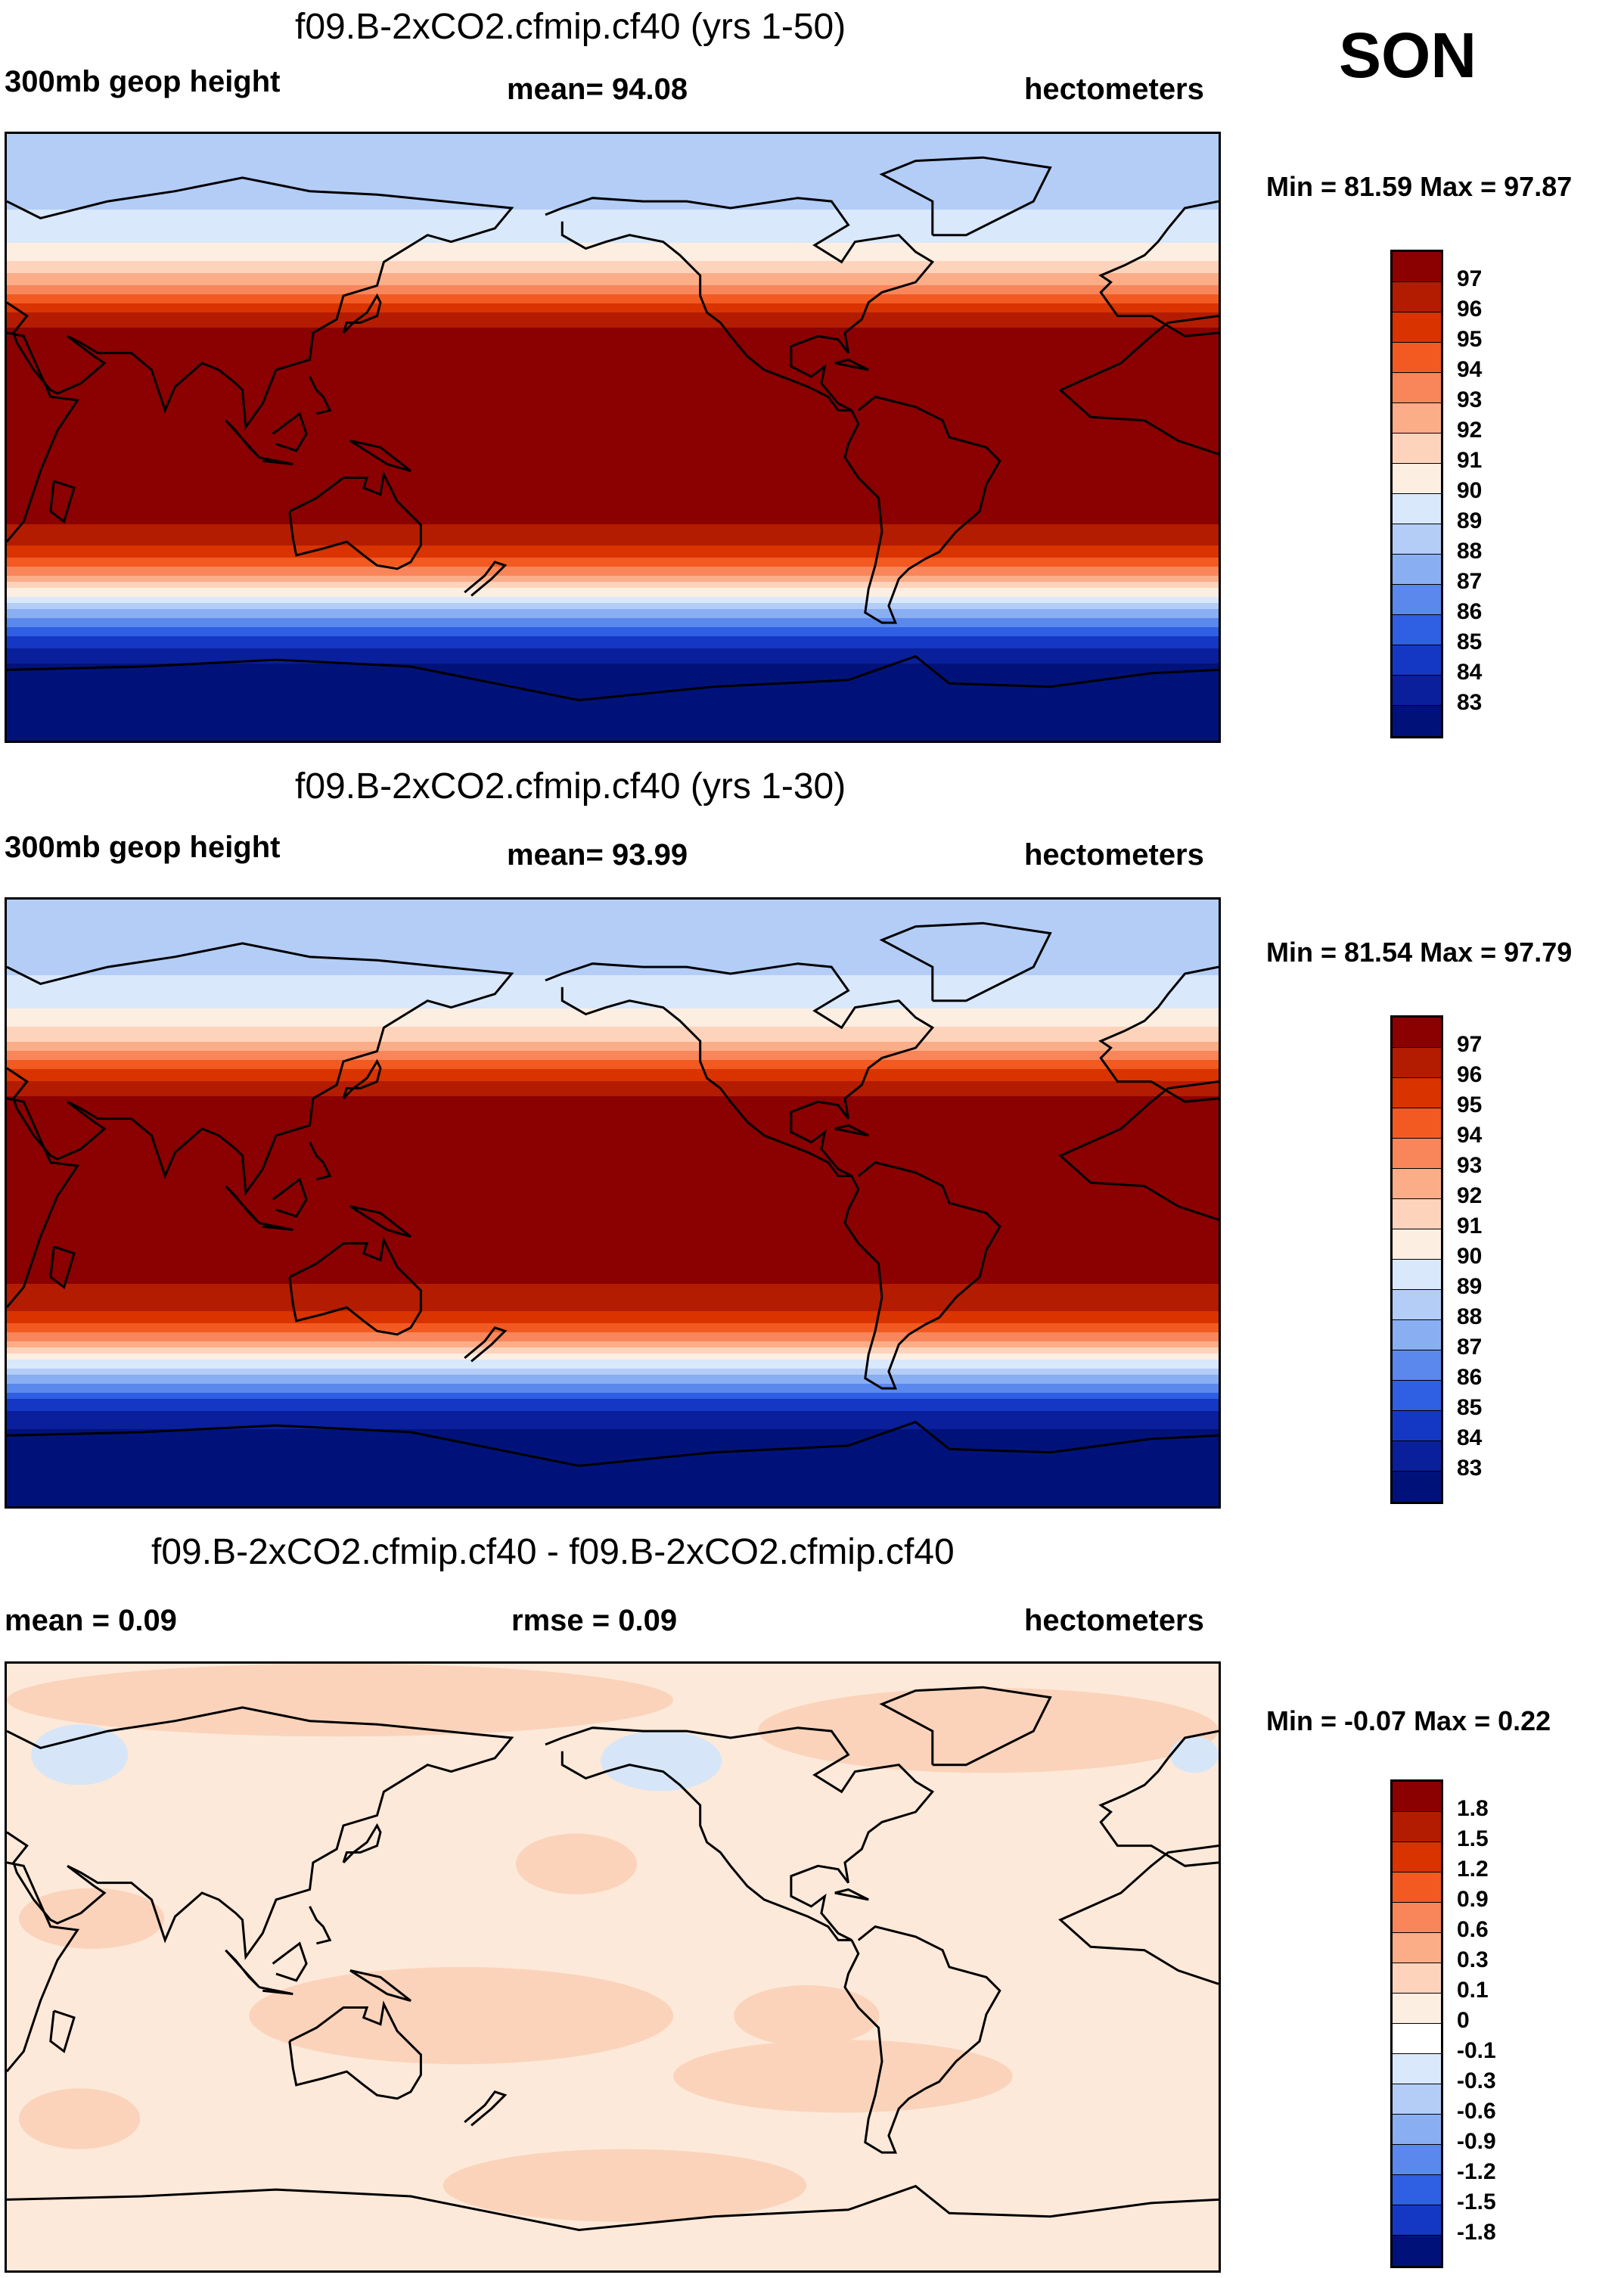 This screenshot has height=2278, width=1624. What do you see at coordinates (80, 1754) in the screenshot?
I see `negative-anomaly-region` at bounding box center [80, 1754].